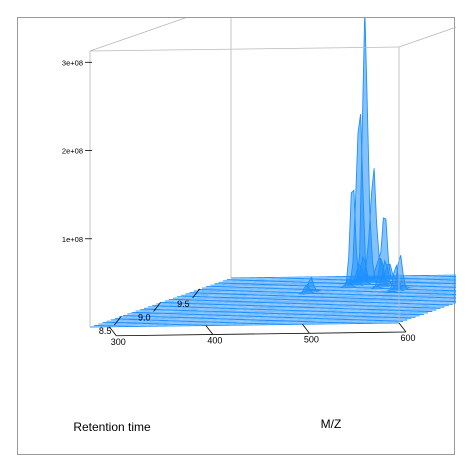  I want to click on box-edge-top-left, so click(138, 35).